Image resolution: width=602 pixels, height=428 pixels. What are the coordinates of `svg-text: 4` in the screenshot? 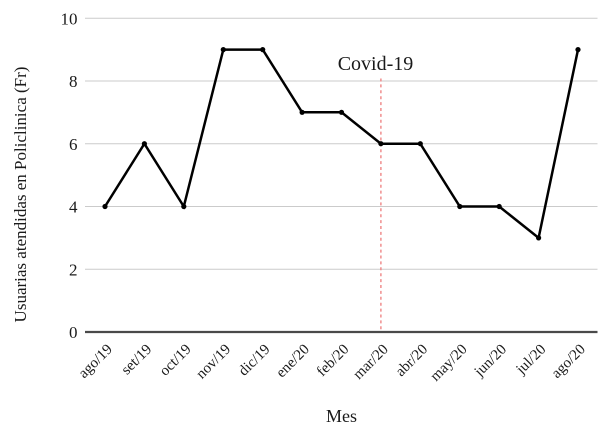 It's located at (73, 207).